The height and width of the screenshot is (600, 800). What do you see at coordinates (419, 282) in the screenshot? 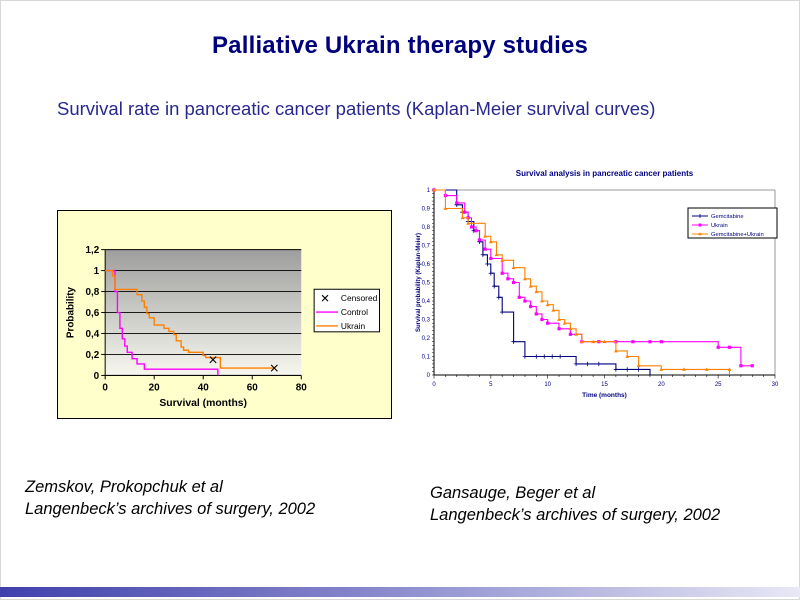
I see `y-axis-label: Survival probability (Kaplan-Meier)` at bounding box center [419, 282].